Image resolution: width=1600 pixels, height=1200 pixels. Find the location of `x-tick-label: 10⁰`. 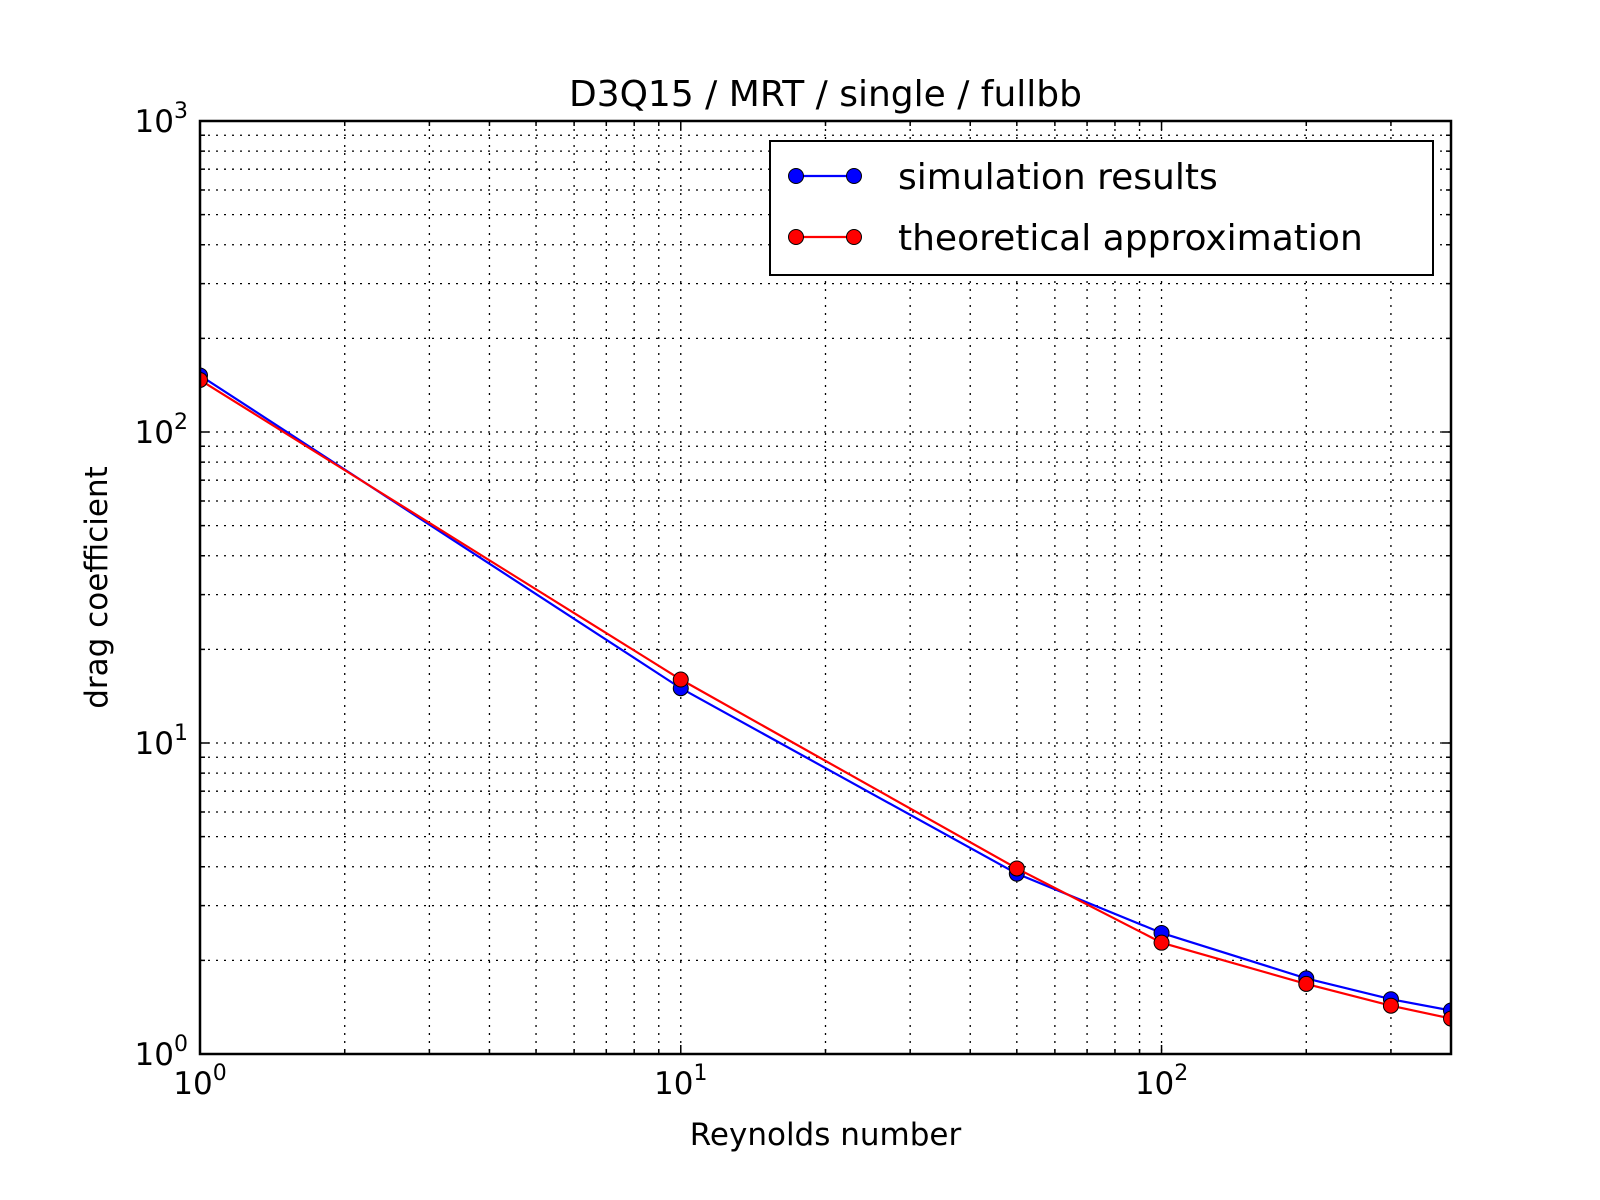

x-tick-label: 10⁰ is located at coordinates (199, 1081).